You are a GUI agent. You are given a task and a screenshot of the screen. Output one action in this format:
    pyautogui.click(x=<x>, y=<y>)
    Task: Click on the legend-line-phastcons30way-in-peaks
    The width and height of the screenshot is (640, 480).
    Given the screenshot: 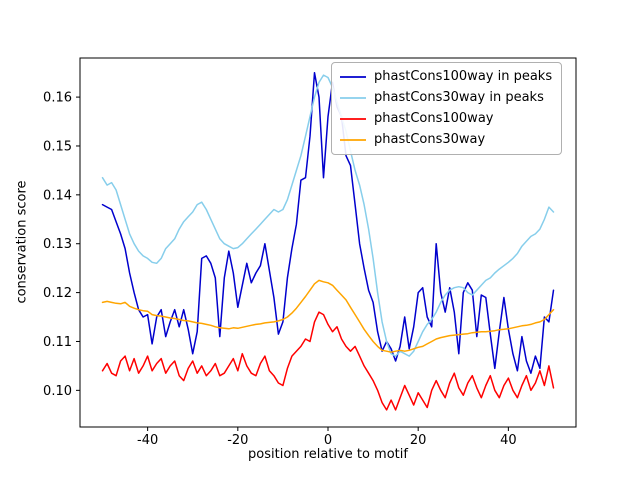 What is the action you would take?
    pyautogui.click(x=353, y=98)
    